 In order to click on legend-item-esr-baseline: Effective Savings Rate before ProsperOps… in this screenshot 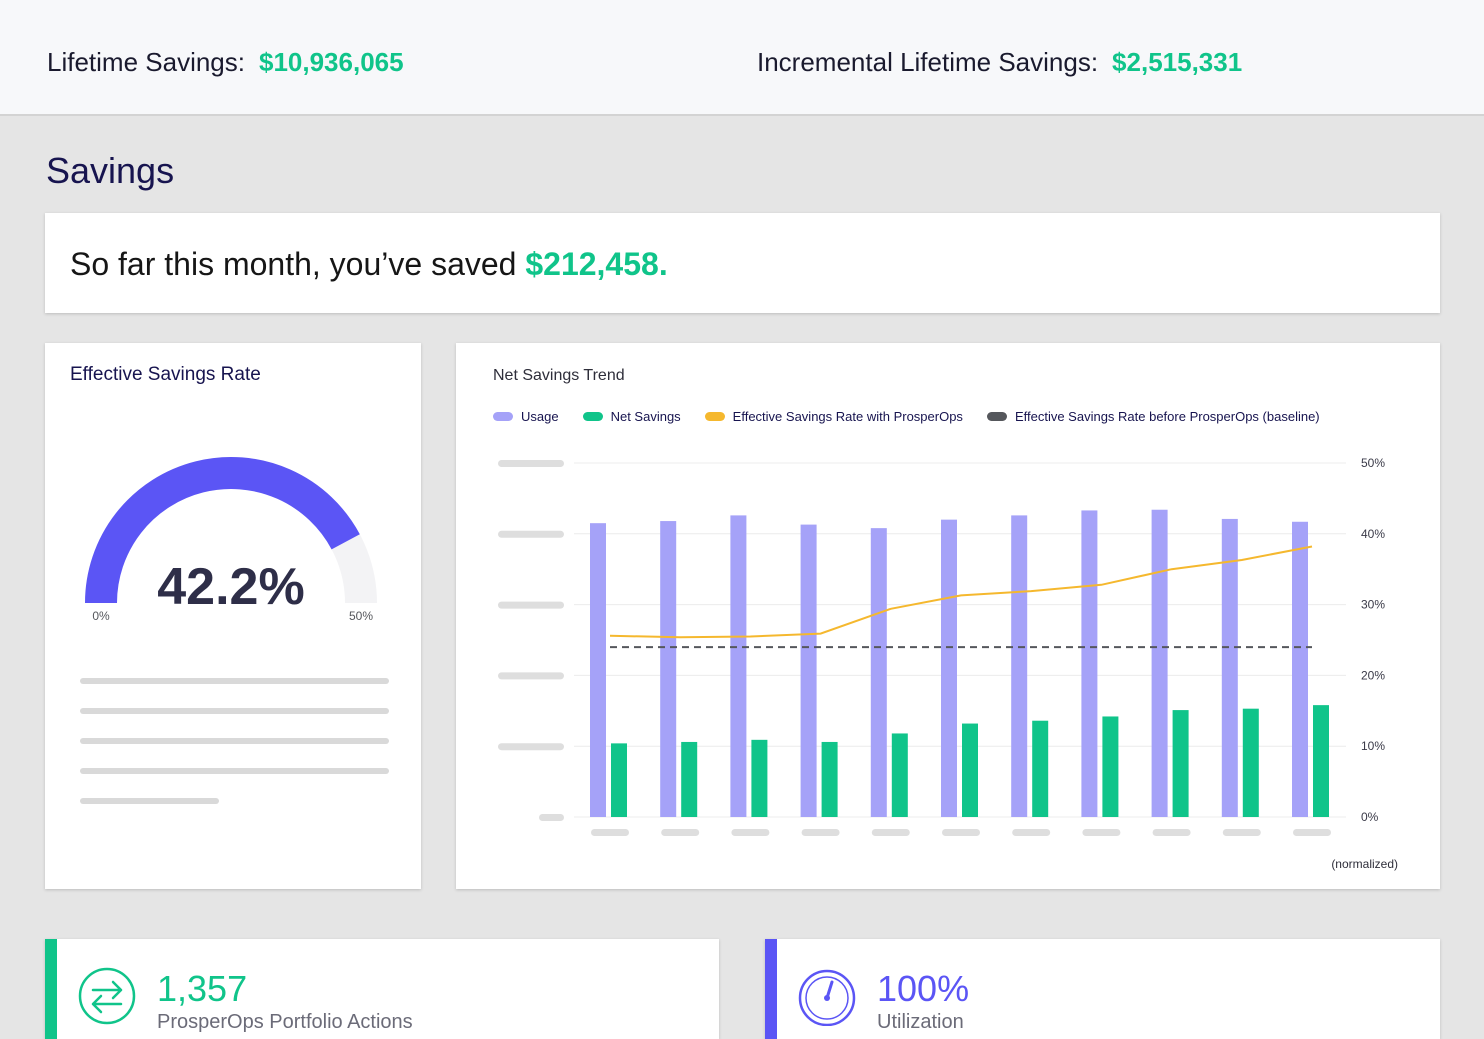, I will do `click(1153, 416)`.